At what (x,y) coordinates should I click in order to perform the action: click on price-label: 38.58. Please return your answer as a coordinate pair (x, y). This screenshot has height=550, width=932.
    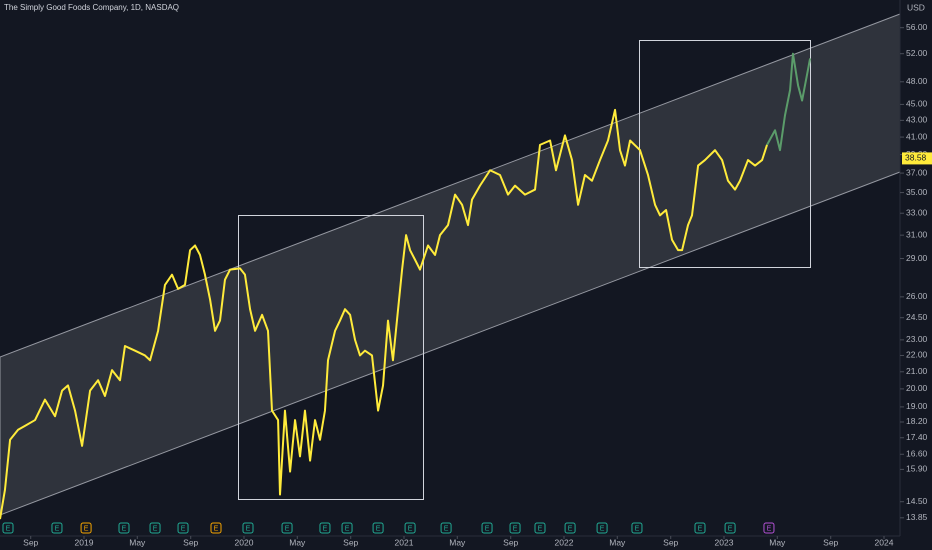
    Looking at the image, I should click on (916, 158).